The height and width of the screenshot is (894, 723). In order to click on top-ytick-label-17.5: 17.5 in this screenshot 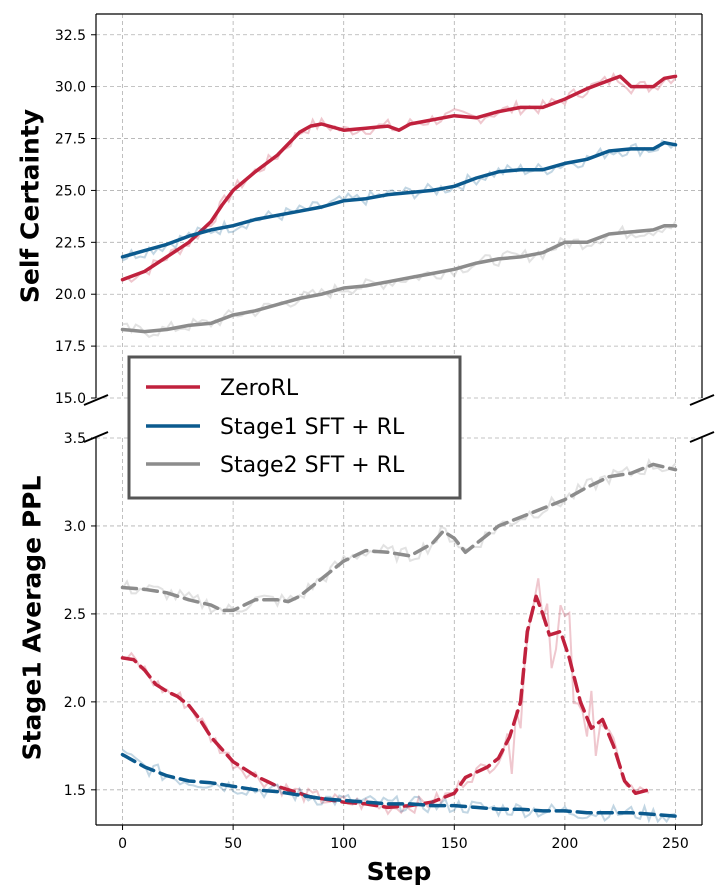, I will do `click(70, 347)`.